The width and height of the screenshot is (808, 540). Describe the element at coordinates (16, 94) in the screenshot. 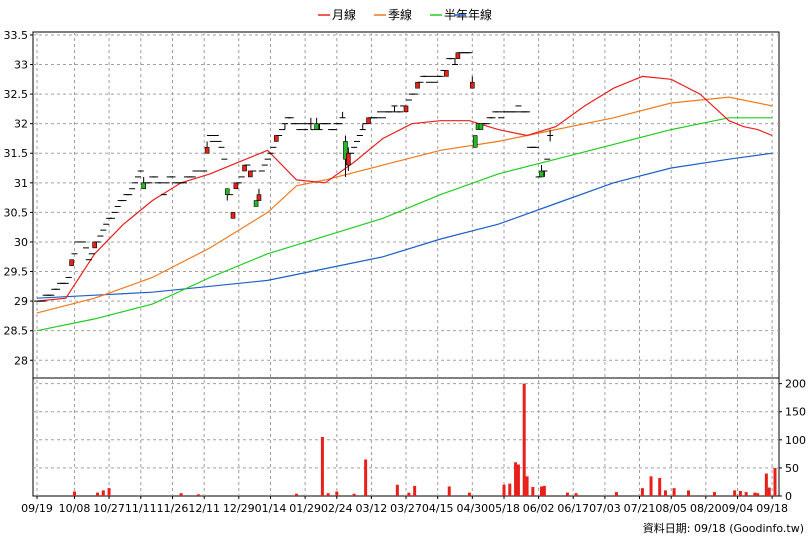

I see `price-tick-label: 32.5` at that location.